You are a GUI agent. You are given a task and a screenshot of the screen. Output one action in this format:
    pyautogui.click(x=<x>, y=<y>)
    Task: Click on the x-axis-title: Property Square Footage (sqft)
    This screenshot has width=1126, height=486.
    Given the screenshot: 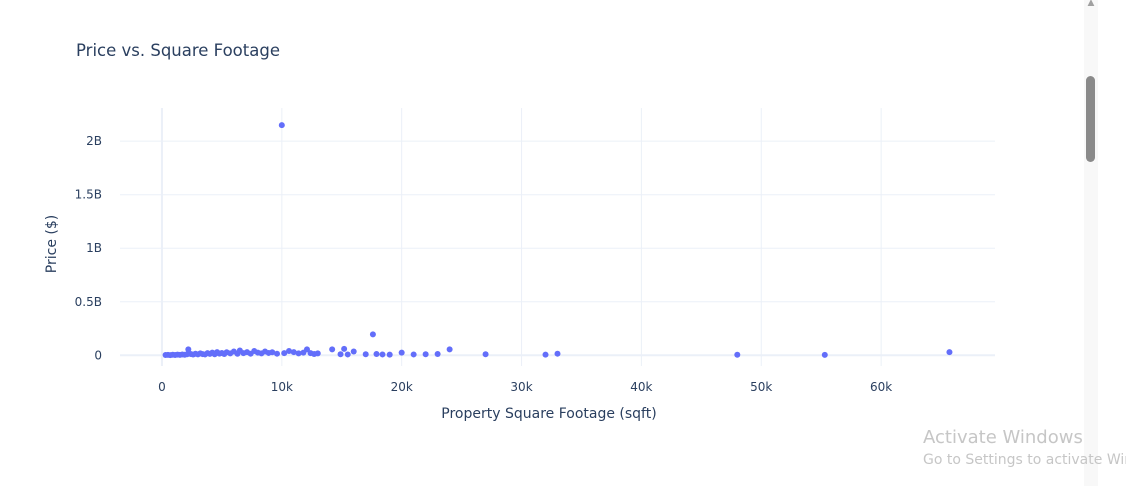 What is the action you would take?
    pyautogui.click(x=548, y=414)
    